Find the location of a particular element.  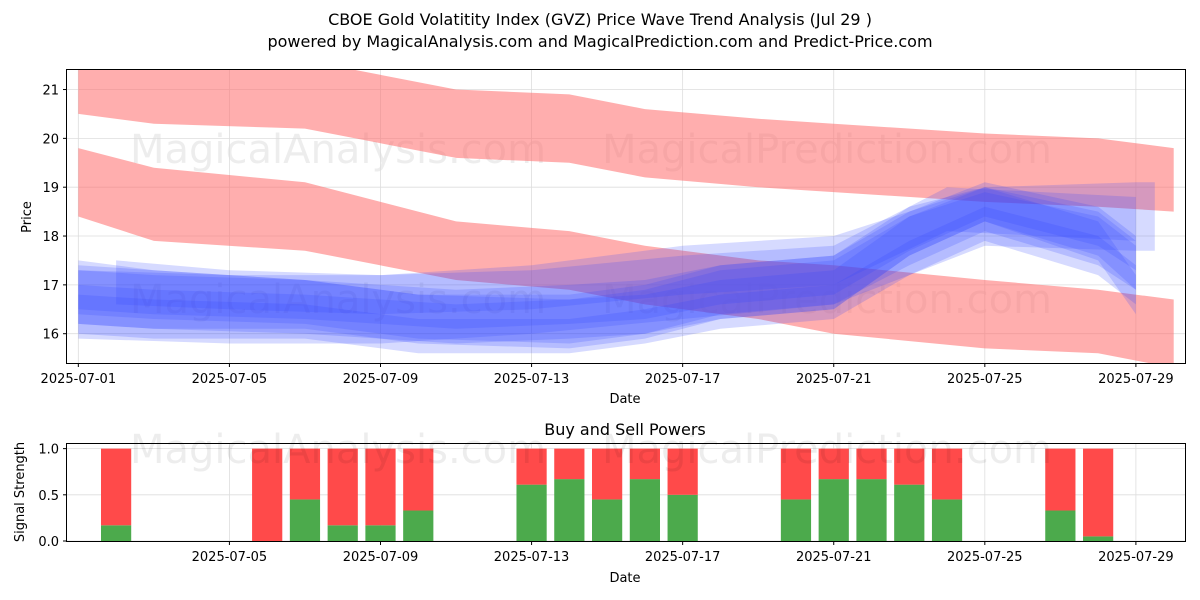

bottom-x-tick-label: 2025-07-29 is located at coordinates (1136, 557).